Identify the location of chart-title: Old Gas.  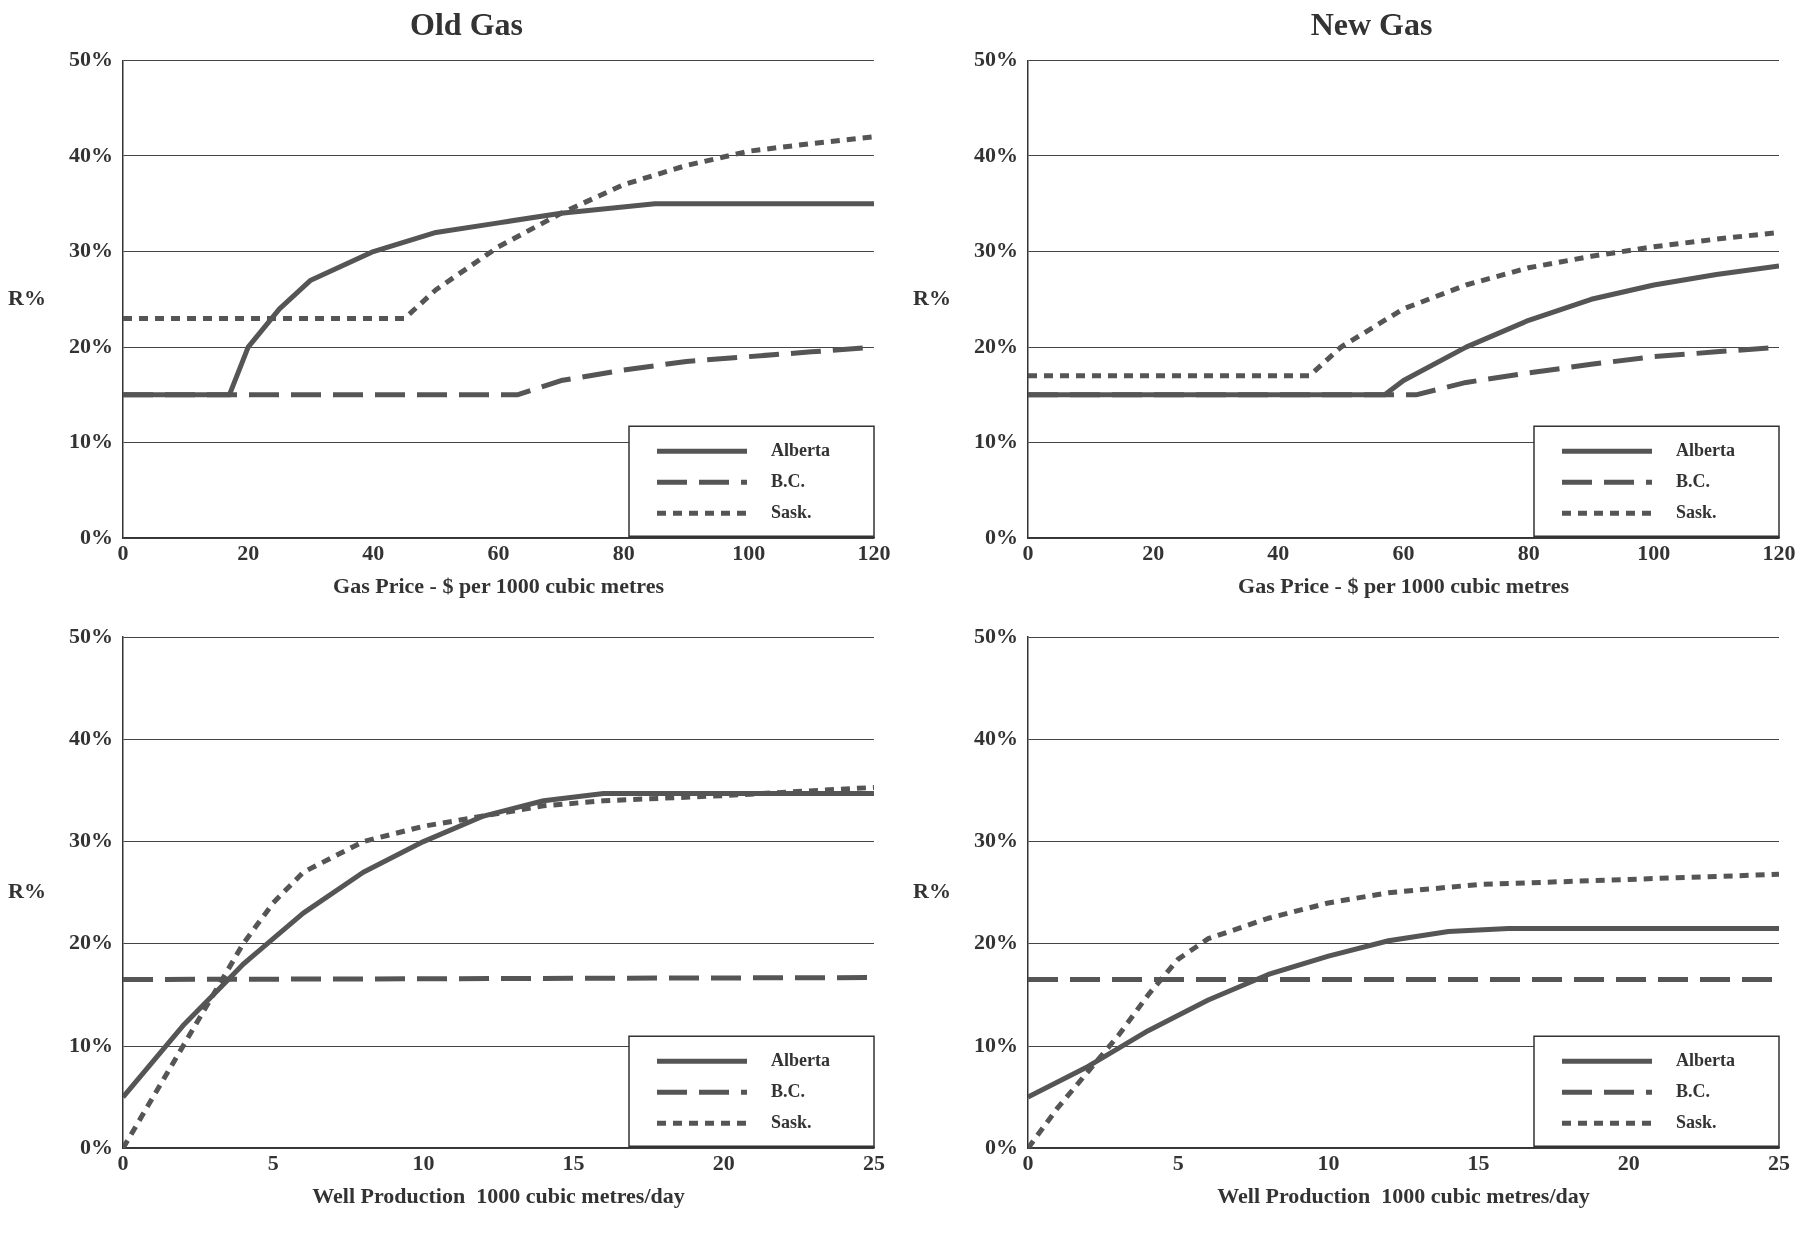
(466, 24).